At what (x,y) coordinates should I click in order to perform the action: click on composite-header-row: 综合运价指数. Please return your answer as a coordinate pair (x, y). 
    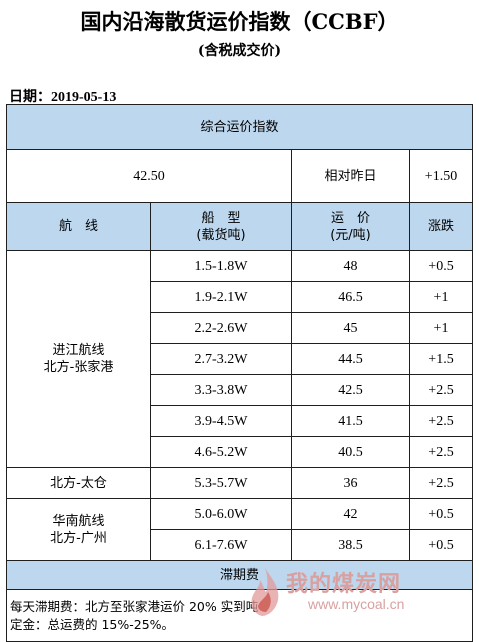
    Looking at the image, I should click on (239, 127).